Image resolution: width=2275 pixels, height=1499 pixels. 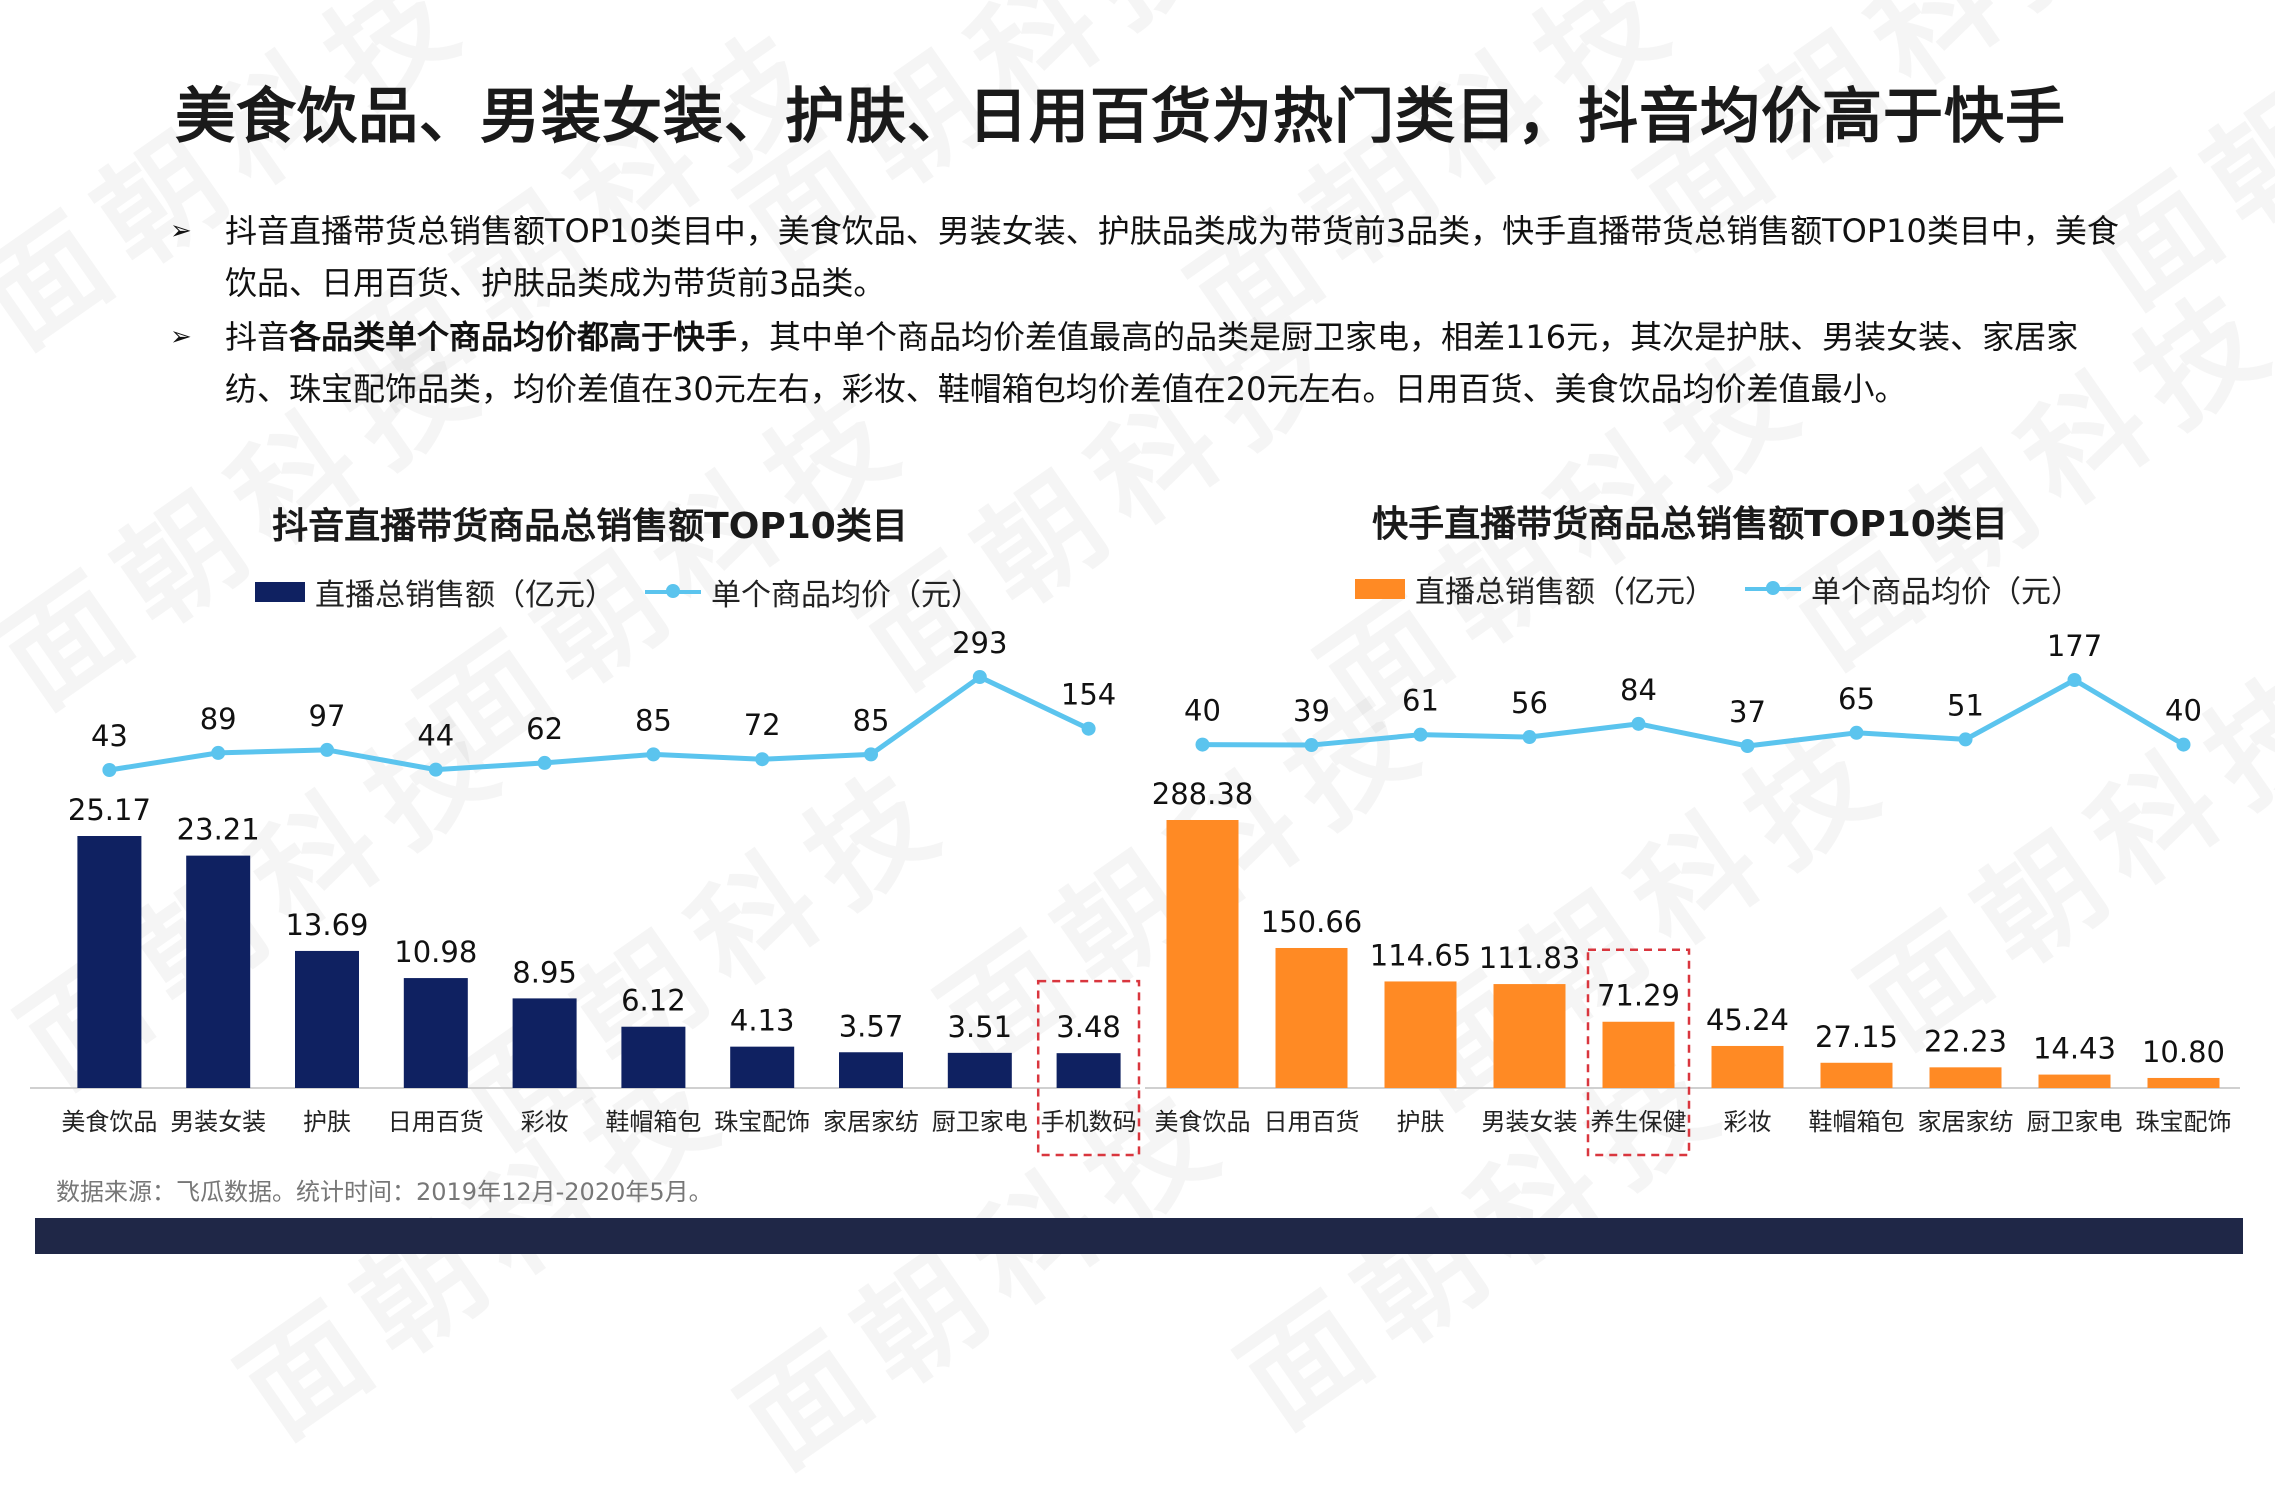 What do you see at coordinates (871, 1122) in the screenshot?
I see `douyin-category-label: 家居家纺` at bounding box center [871, 1122].